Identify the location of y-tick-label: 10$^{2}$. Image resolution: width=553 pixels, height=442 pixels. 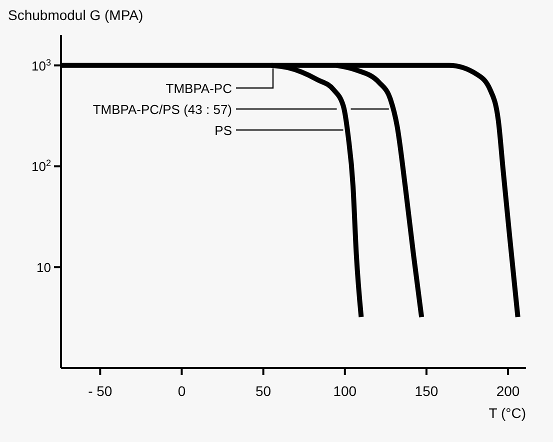
(41, 166).